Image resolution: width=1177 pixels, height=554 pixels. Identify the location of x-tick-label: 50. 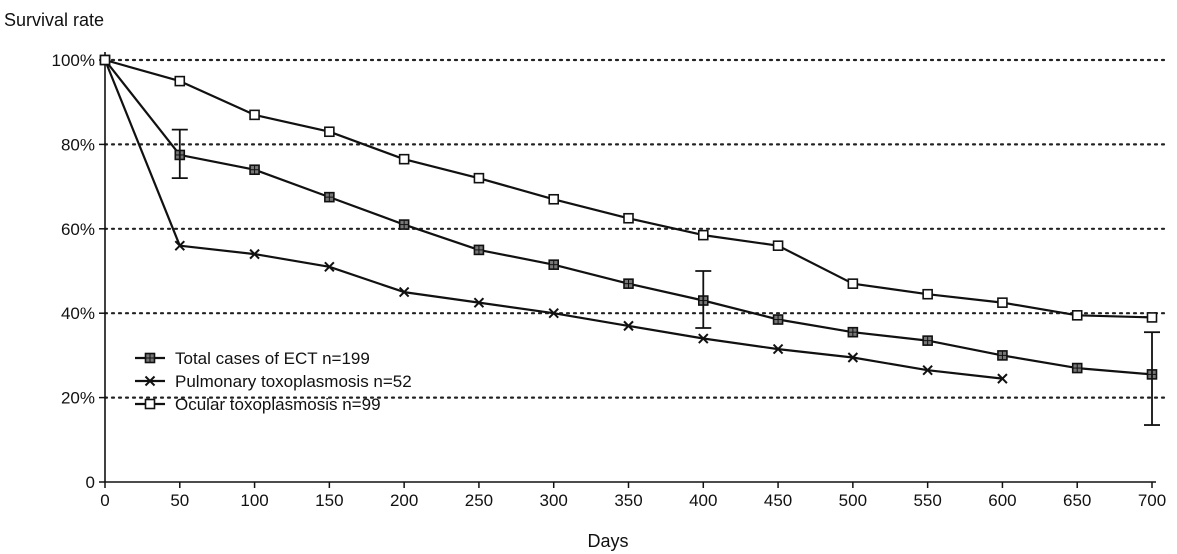
(179, 500).